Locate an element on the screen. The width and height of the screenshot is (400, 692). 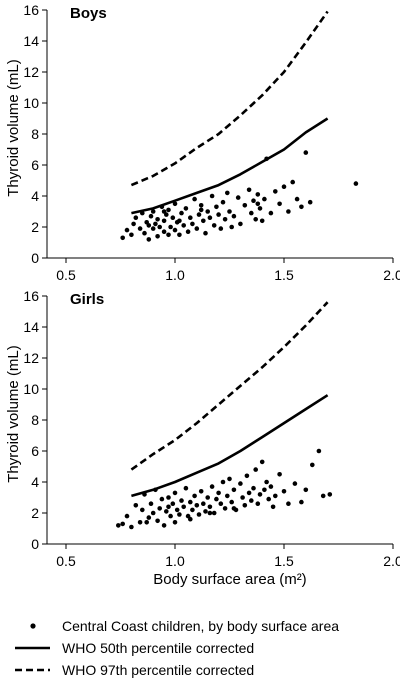
legend-label: WHO 50th percentile corrected is located at coordinates (158, 648).